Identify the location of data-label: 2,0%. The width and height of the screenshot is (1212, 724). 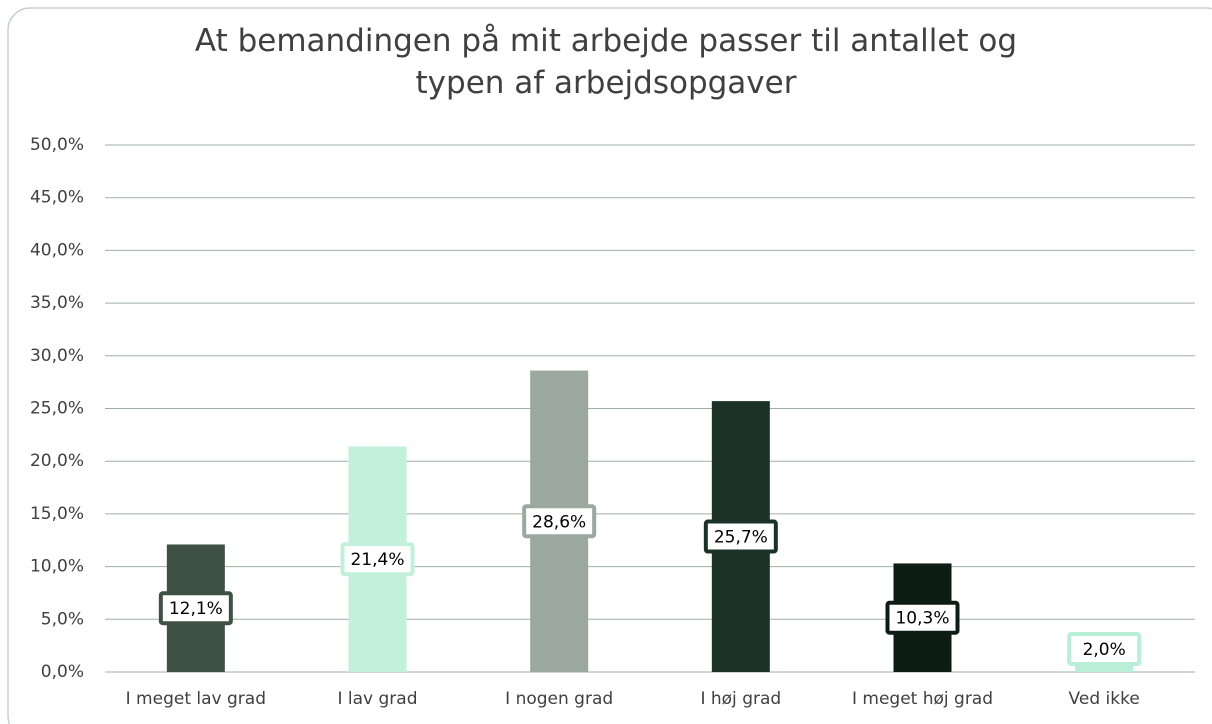
(1104, 650).